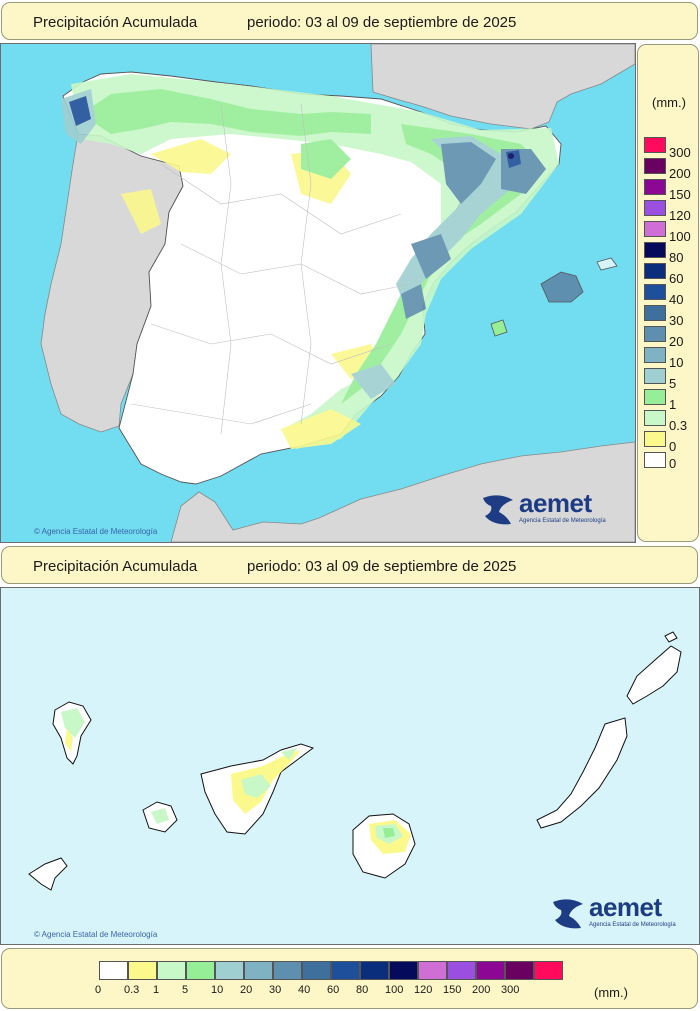 The width and height of the screenshot is (700, 1011). Describe the element at coordinates (654, 675) in the screenshot. I see `lanzarote` at that location.